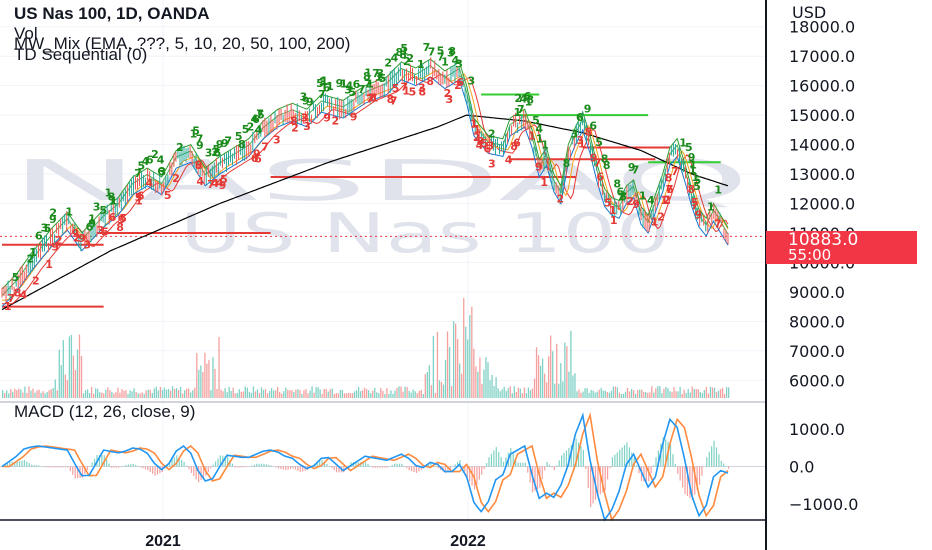 The width and height of the screenshot is (932, 550). What do you see at coordinates (320, 83) in the screenshot?
I see `td-count-digit: 5` at bounding box center [320, 83].